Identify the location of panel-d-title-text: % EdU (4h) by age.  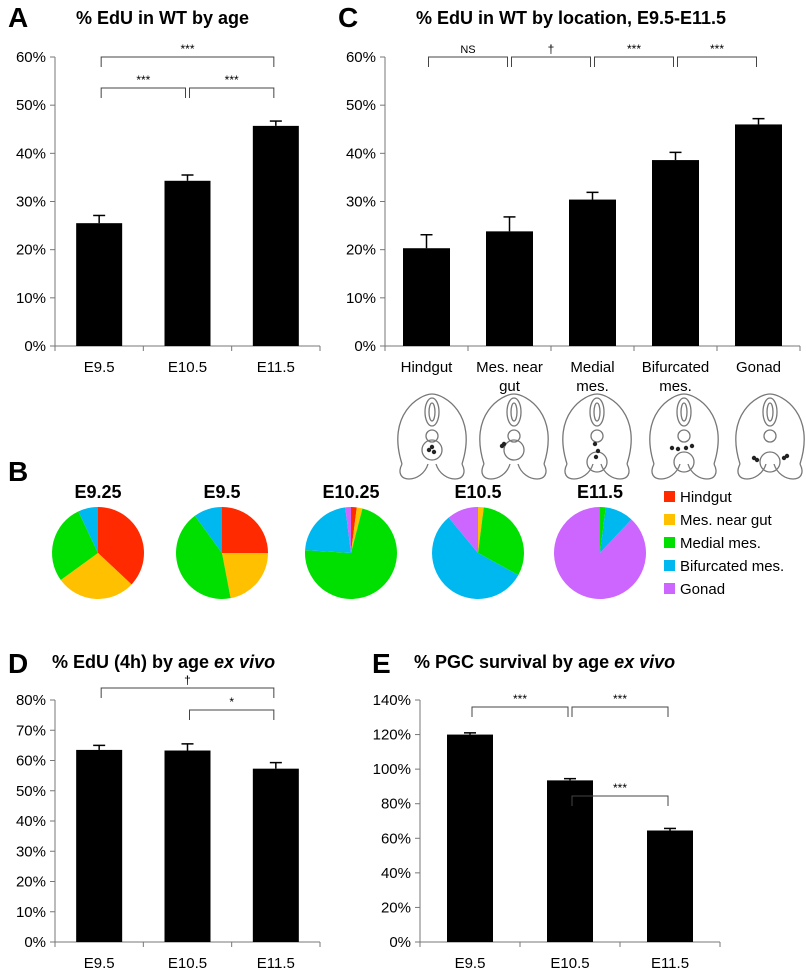
(133, 662).